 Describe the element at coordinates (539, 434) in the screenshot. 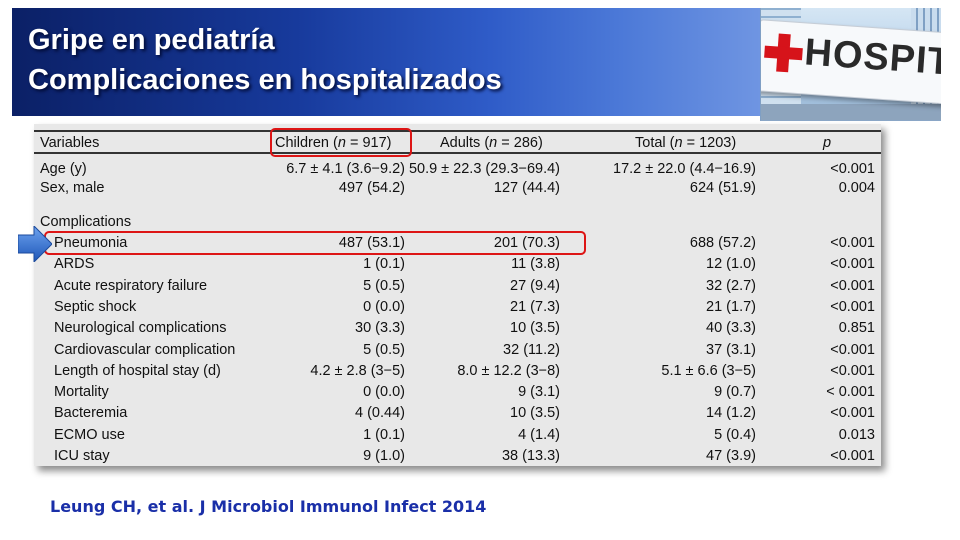

I see `row-adults: 4 (1.4)` at that location.